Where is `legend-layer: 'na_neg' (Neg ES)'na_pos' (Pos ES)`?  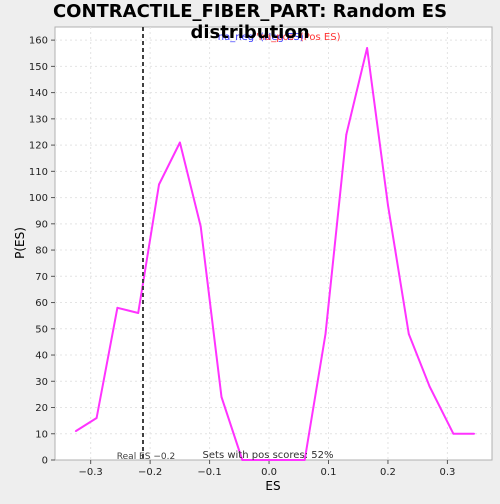
legend-layer: 'na_neg' (Neg ES)'na_pos' (Pos ES) is located at coordinates (278, 37).